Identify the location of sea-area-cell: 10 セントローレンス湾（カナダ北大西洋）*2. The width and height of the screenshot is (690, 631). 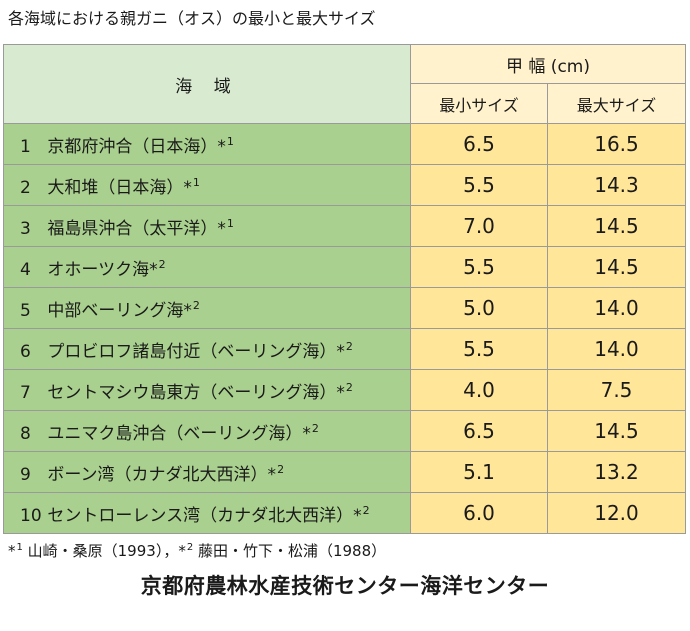
(207, 513).